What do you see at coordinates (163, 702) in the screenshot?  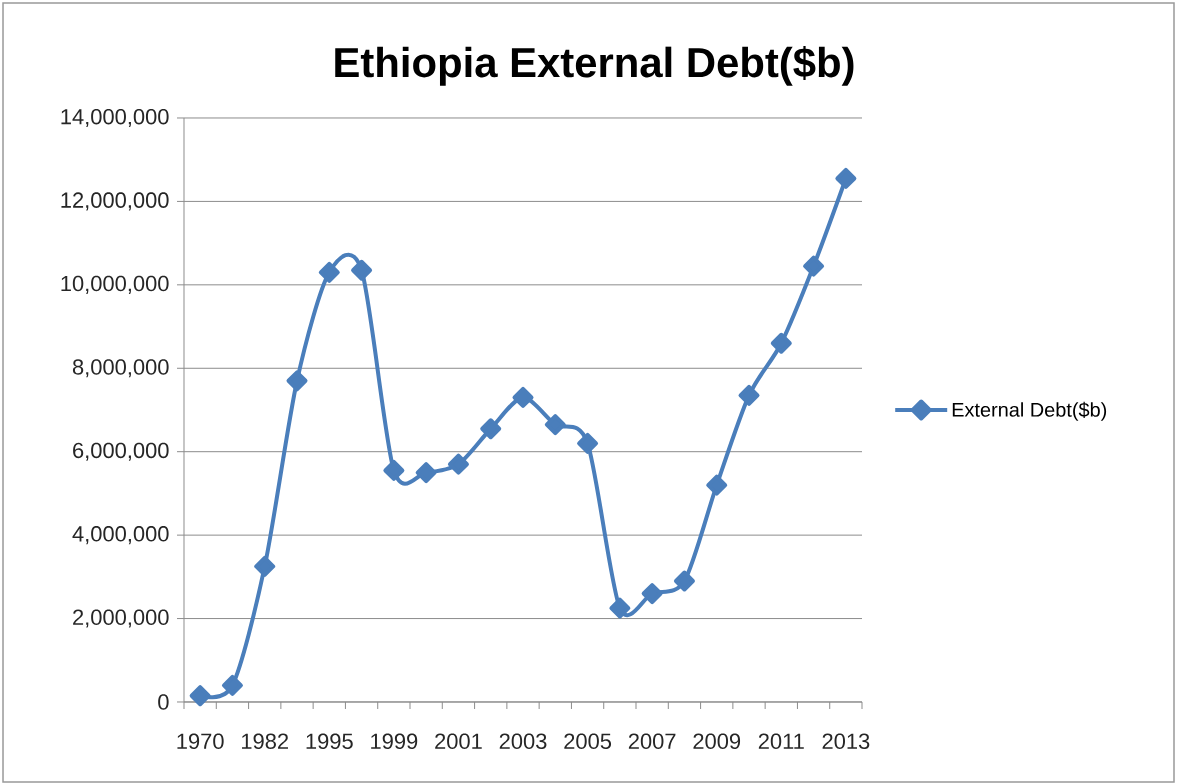 I see `y-tick-label: 0` at bounding box center [163, 702].